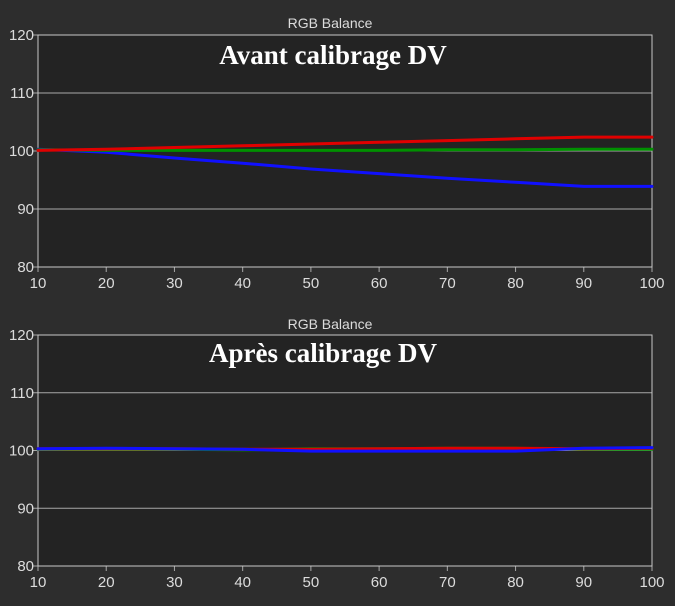  I want to click on chart-annotation: Après calibrage DV, so click(323, 353).